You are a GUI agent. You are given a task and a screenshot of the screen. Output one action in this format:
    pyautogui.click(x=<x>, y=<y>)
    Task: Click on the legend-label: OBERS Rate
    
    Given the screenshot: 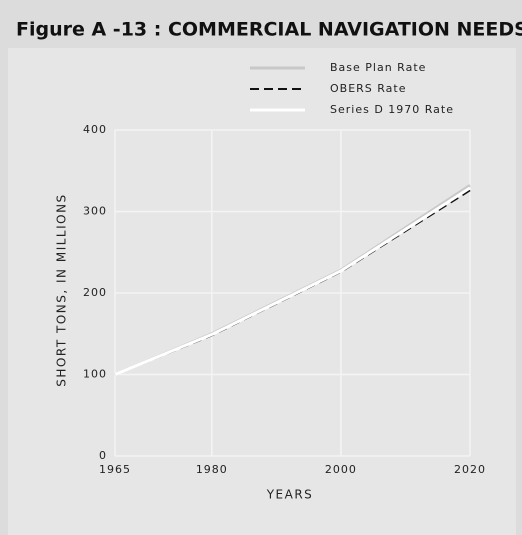 What is the action you would take?
    pyautogui.click(x=368, y=88)
    